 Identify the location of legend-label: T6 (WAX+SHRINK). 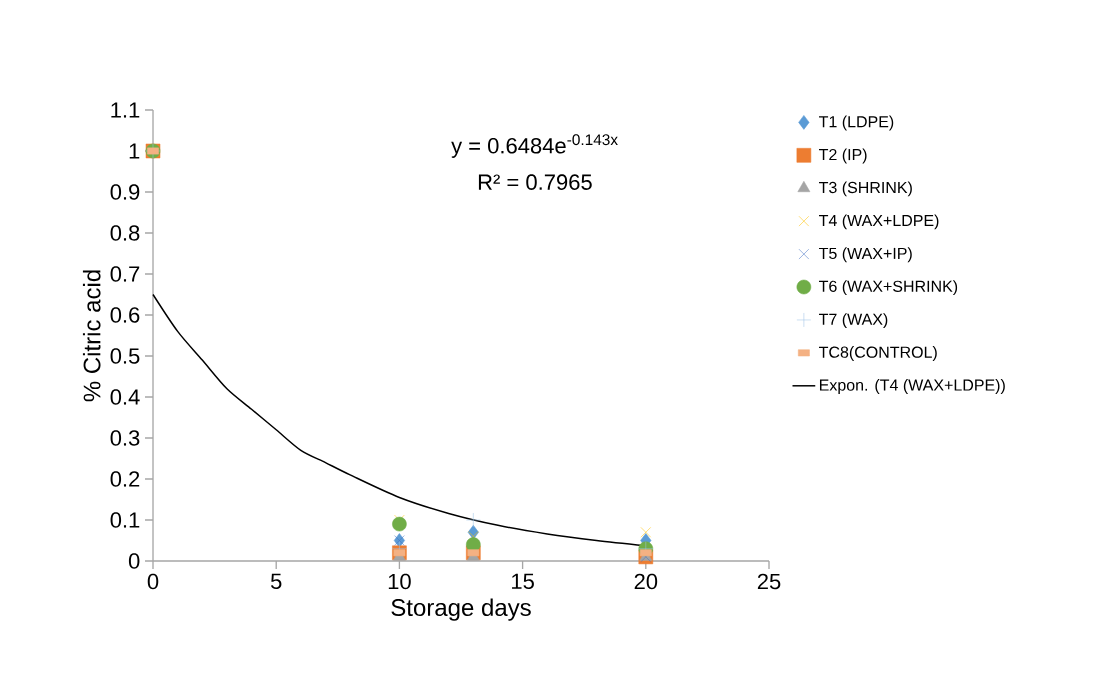
(888, 288).